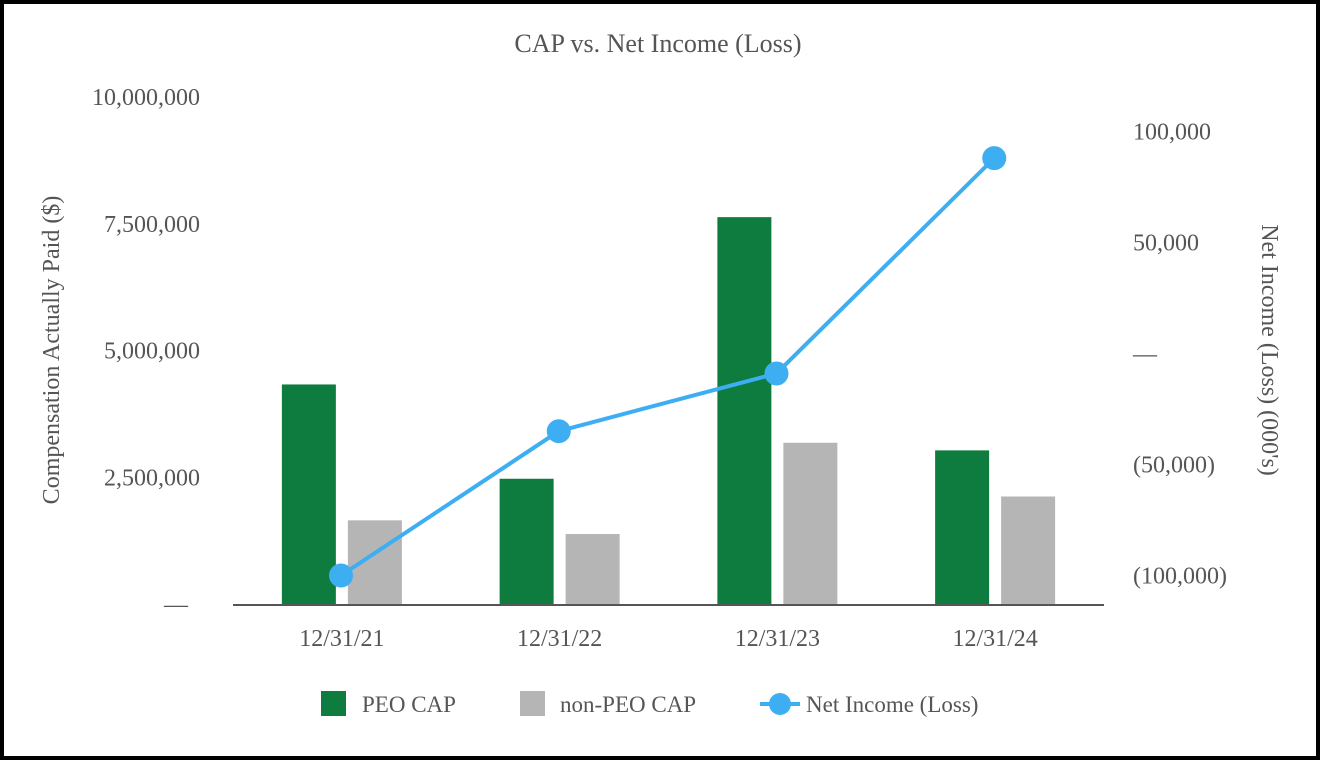 This screenshot has height=760, width=1320. I want to click on y-tick-label: —, so click(176, 605).